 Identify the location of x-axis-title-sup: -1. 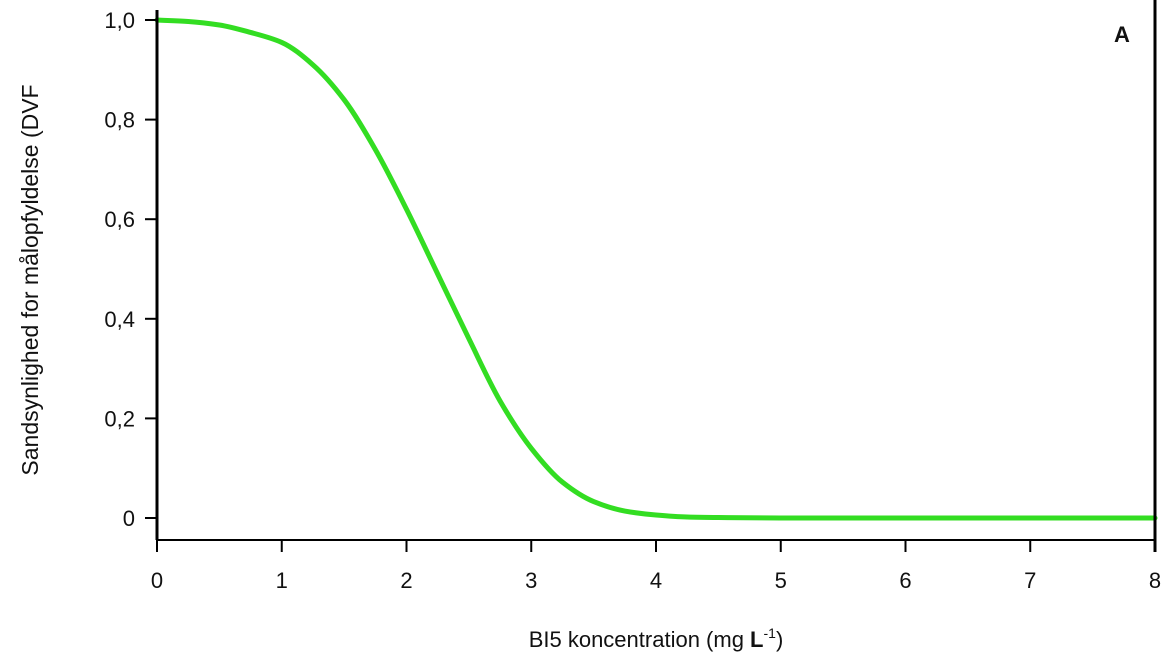
(770, 633).